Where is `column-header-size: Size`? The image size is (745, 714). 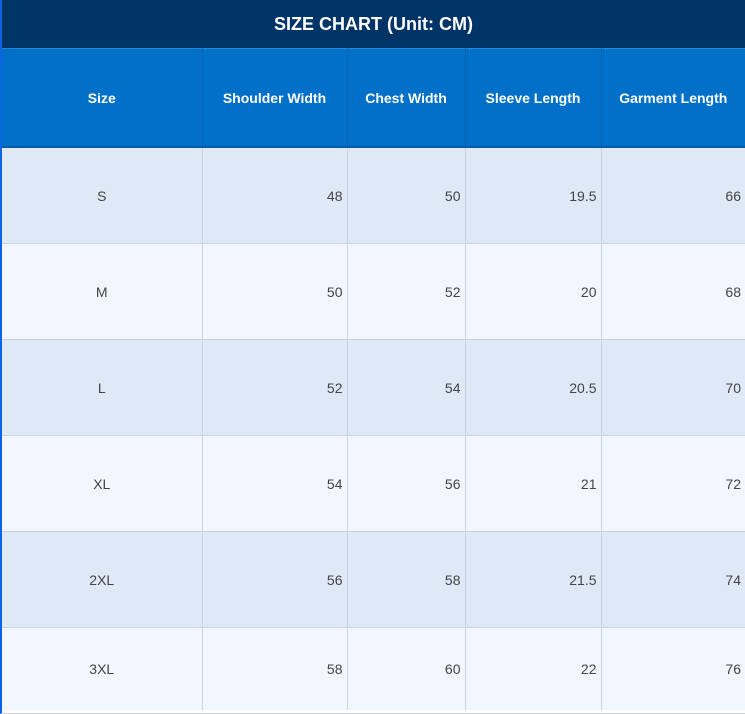
column-header-size: Size is located at coordinates (102, 98).